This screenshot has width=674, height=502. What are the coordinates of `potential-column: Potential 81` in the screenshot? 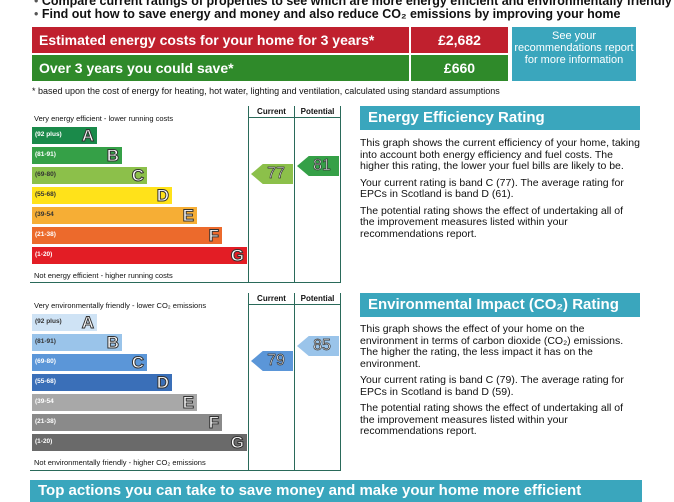 It's located at (317, 194).